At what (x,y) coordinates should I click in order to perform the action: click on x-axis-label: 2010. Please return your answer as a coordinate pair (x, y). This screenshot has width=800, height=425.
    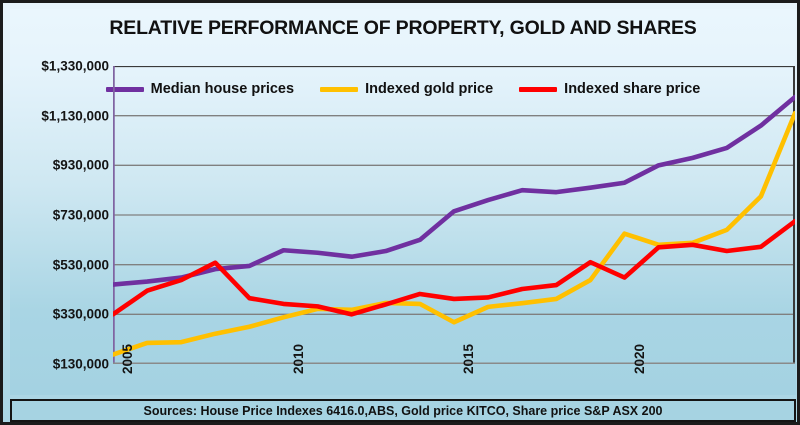
    Looking at the image, I should click on (298, 358).